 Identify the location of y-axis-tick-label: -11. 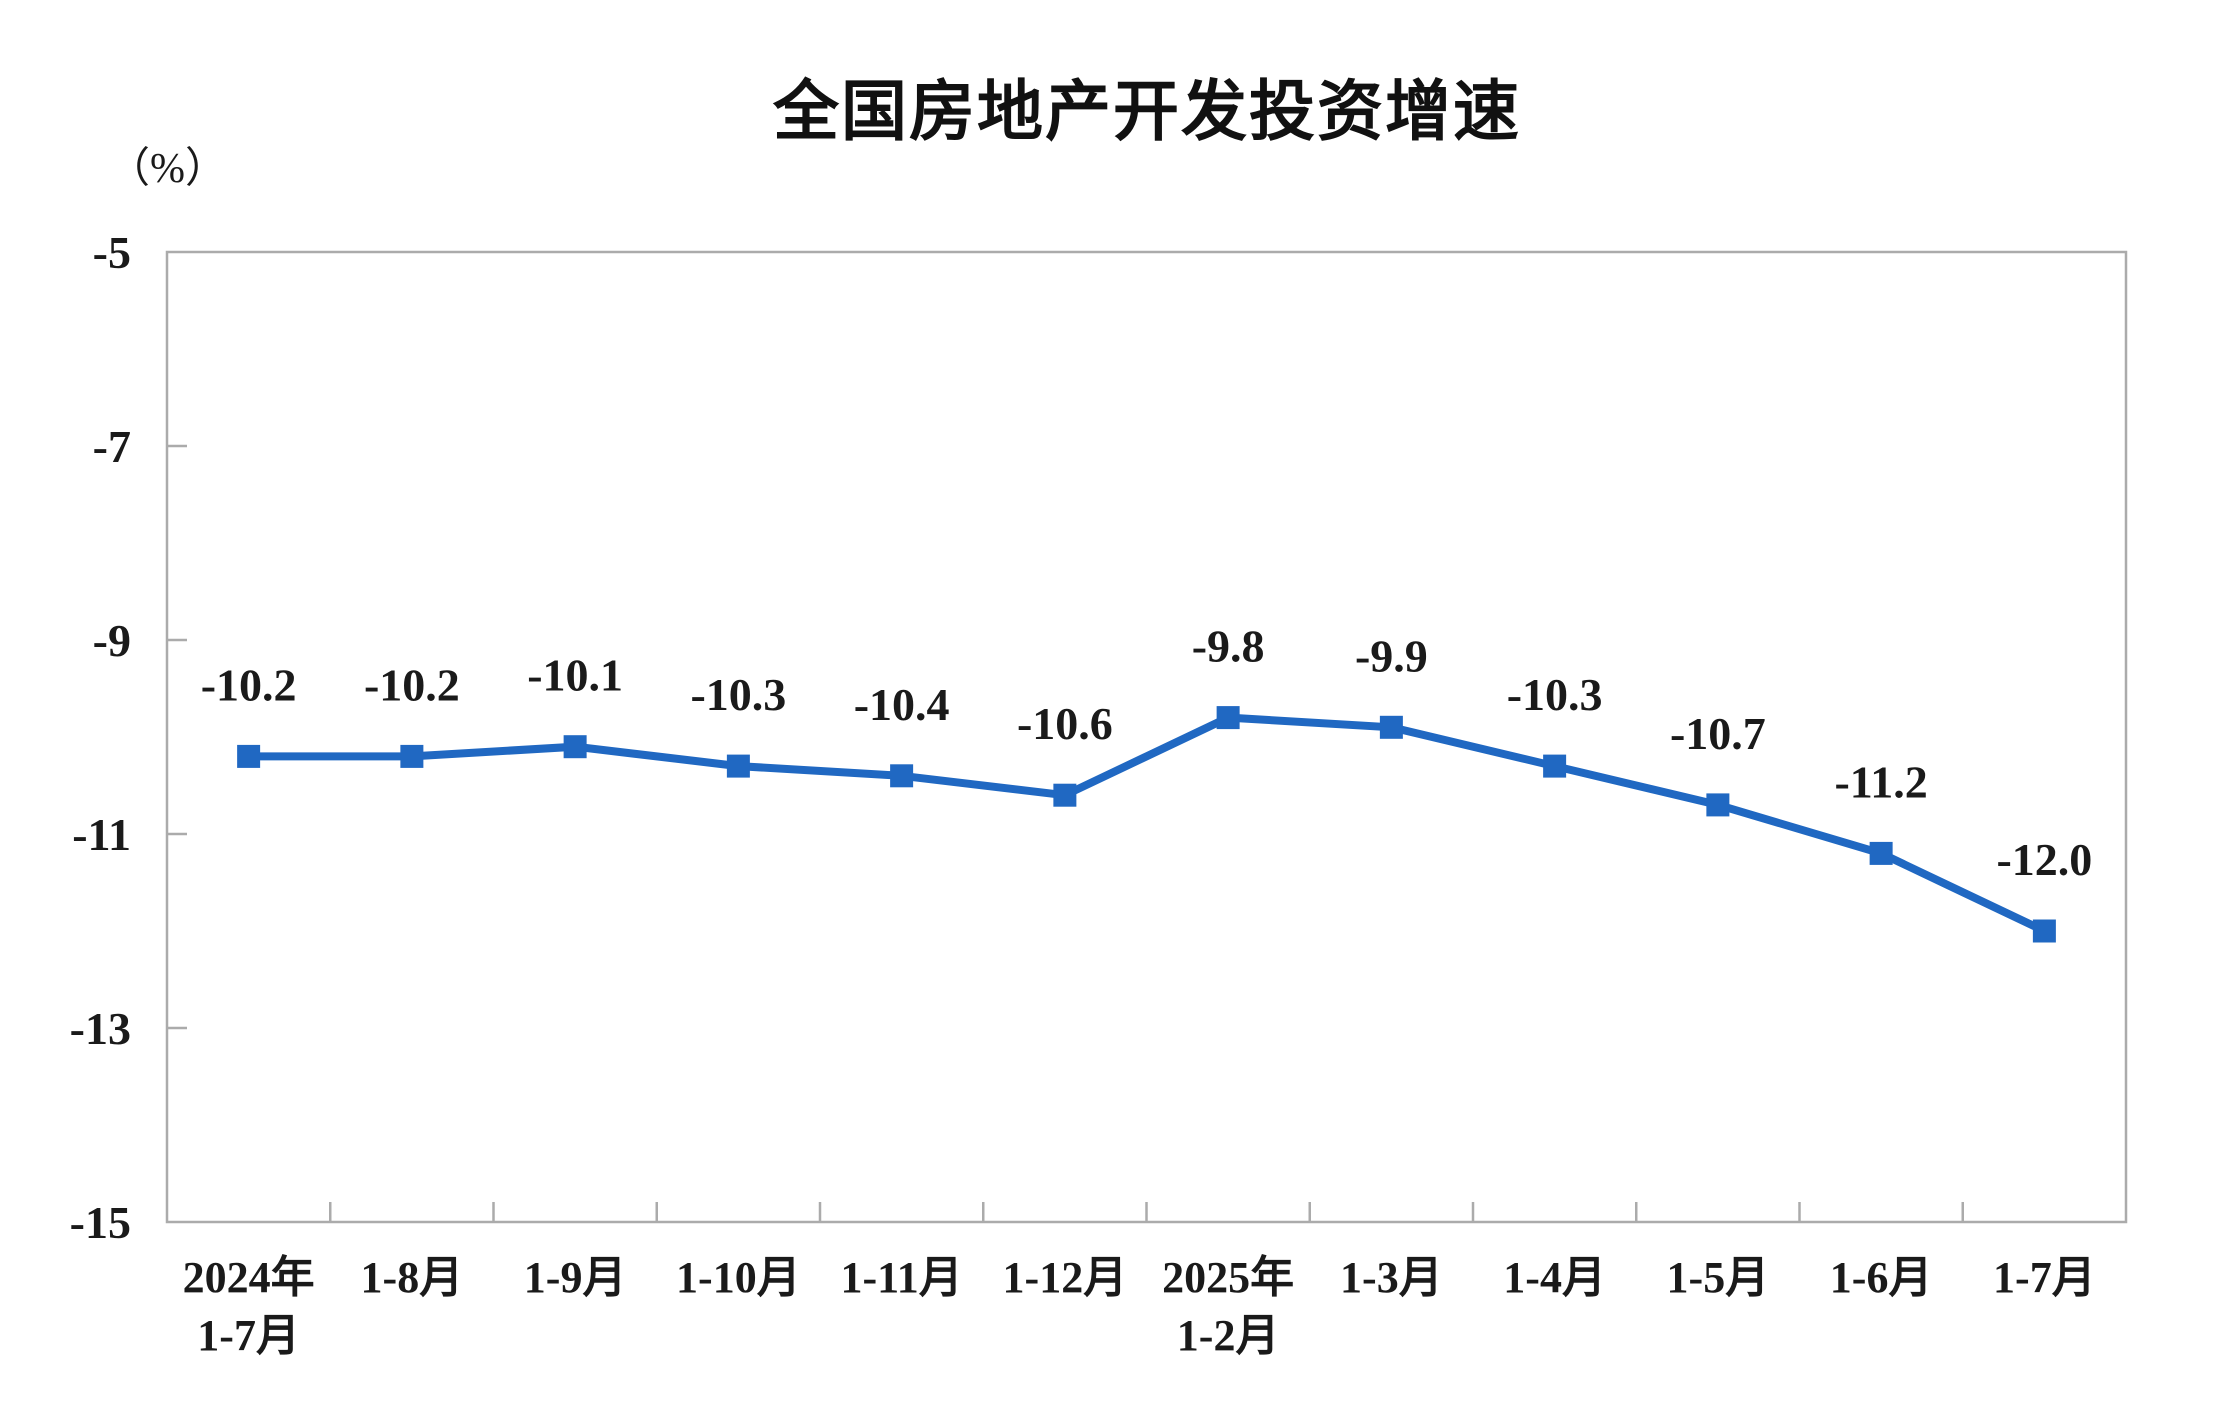
(101, 834).